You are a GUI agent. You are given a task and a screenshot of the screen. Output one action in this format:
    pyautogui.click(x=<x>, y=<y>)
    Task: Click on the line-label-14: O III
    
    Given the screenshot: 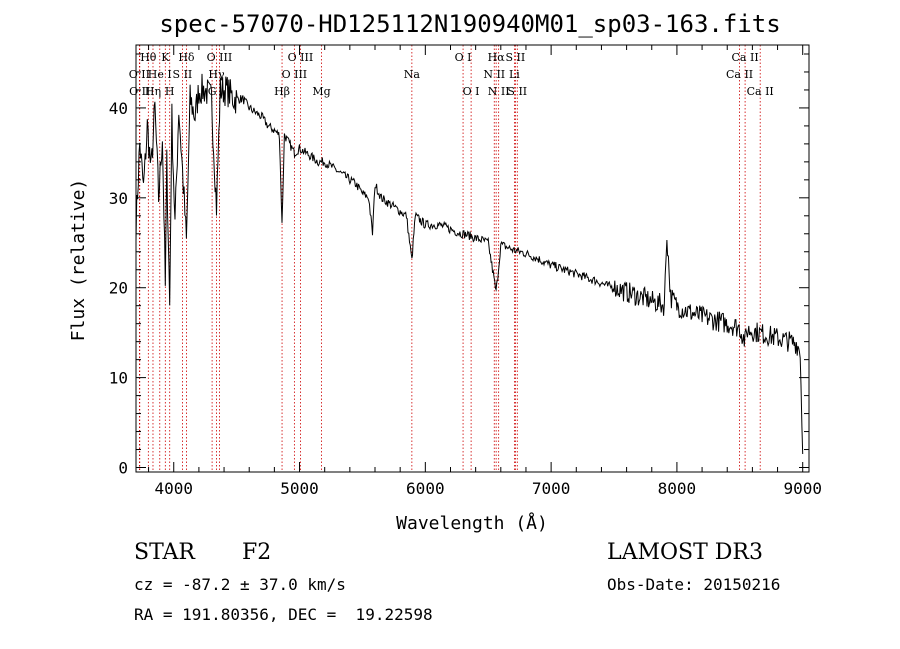 What is the action you would take?
    pyautogui.click(x=295, y=74)
    